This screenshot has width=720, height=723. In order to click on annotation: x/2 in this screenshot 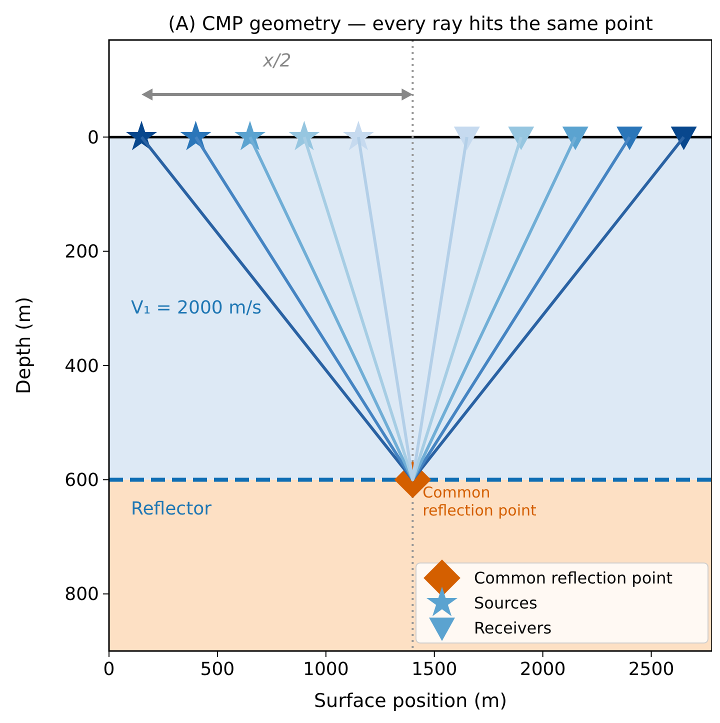, I will do `click(277, 61)`.